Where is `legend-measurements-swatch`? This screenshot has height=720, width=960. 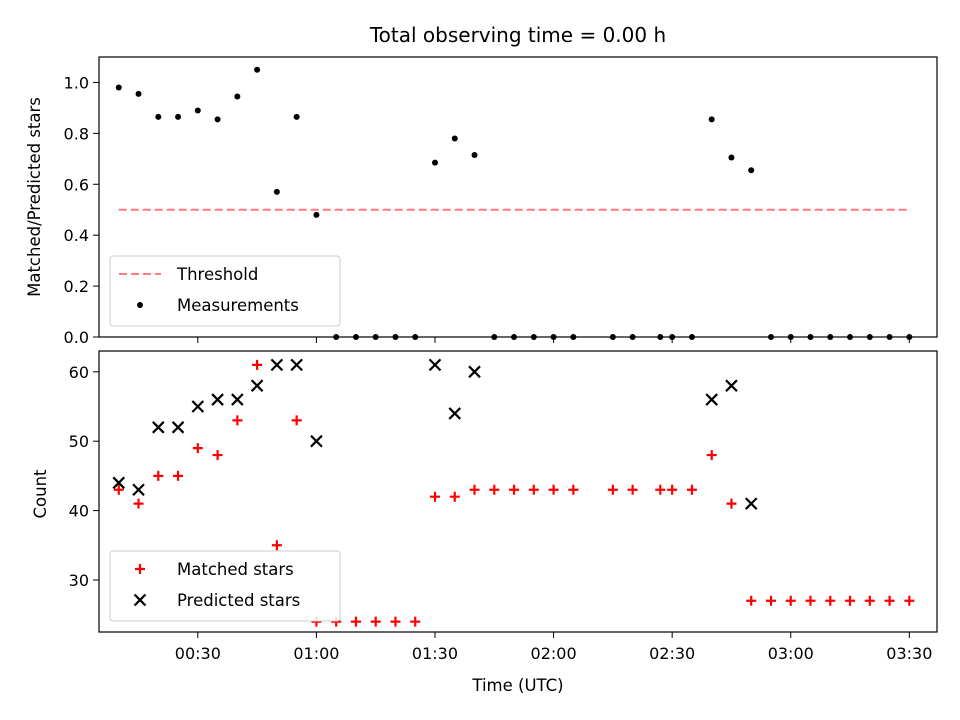
legend-measurements-swatch is located at coordinates (140, 305).